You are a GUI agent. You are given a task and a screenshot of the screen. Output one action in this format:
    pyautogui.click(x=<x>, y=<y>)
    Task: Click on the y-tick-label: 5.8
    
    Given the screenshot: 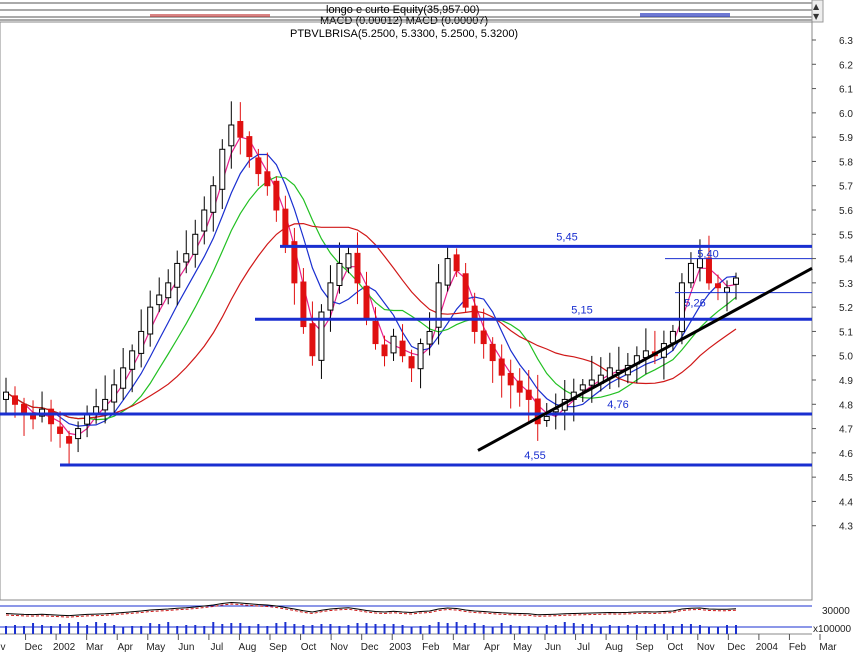 What is the action you would take?
    pyautogui.click(x=846, y=162)
    